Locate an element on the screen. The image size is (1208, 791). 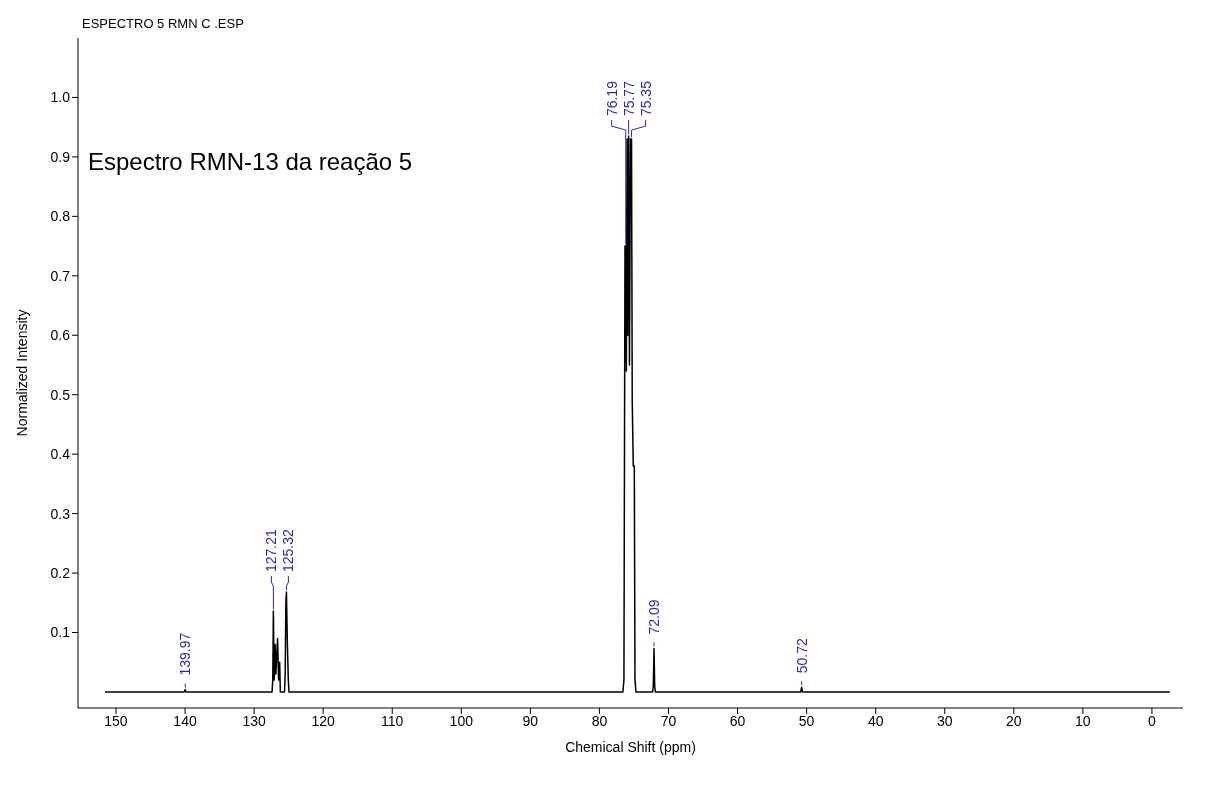
x-tick-label: 140 is located at coordinates (185, 720).